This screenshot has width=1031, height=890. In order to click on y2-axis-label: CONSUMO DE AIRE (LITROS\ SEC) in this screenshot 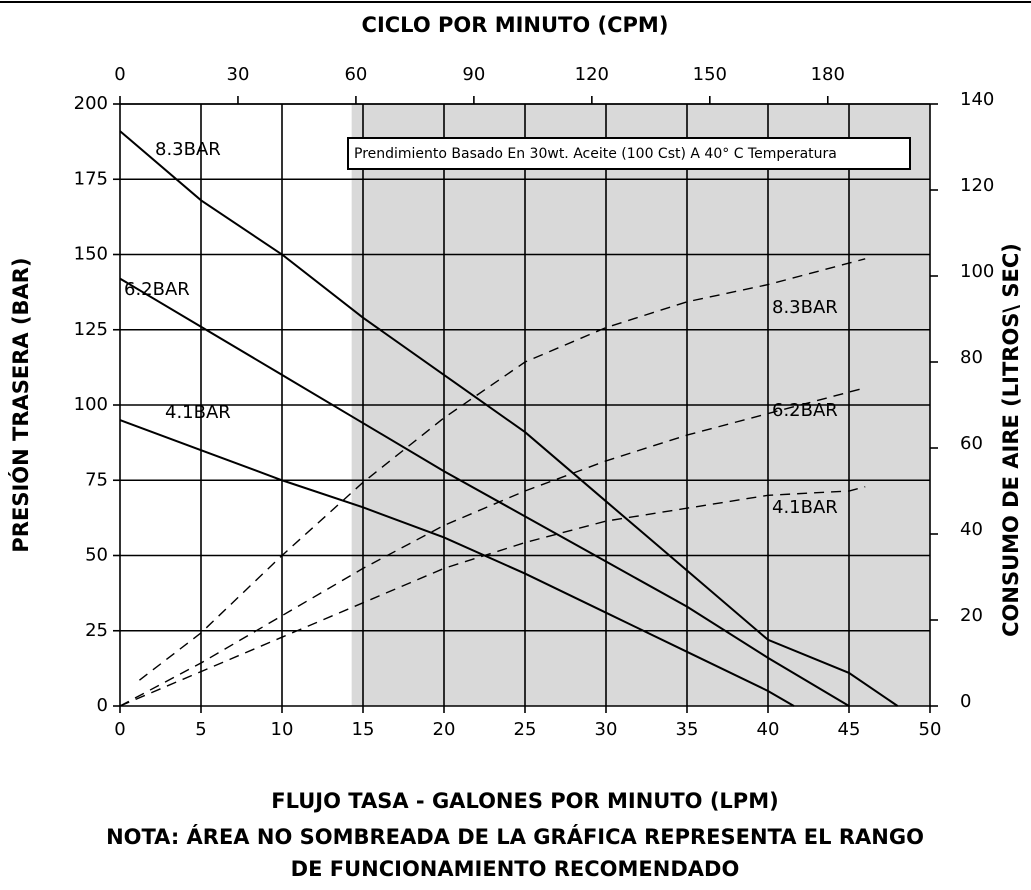, I will do `click(1011, 440)`.